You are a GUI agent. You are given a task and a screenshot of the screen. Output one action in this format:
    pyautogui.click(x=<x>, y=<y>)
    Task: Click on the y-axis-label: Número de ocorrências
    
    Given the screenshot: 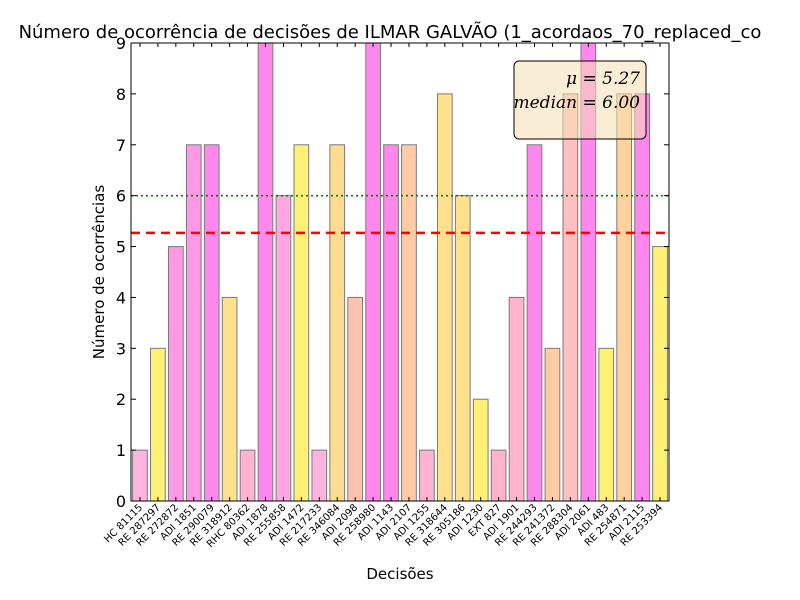 What is the action you would take?
    pyautogui.click(x=99, y=272)
    